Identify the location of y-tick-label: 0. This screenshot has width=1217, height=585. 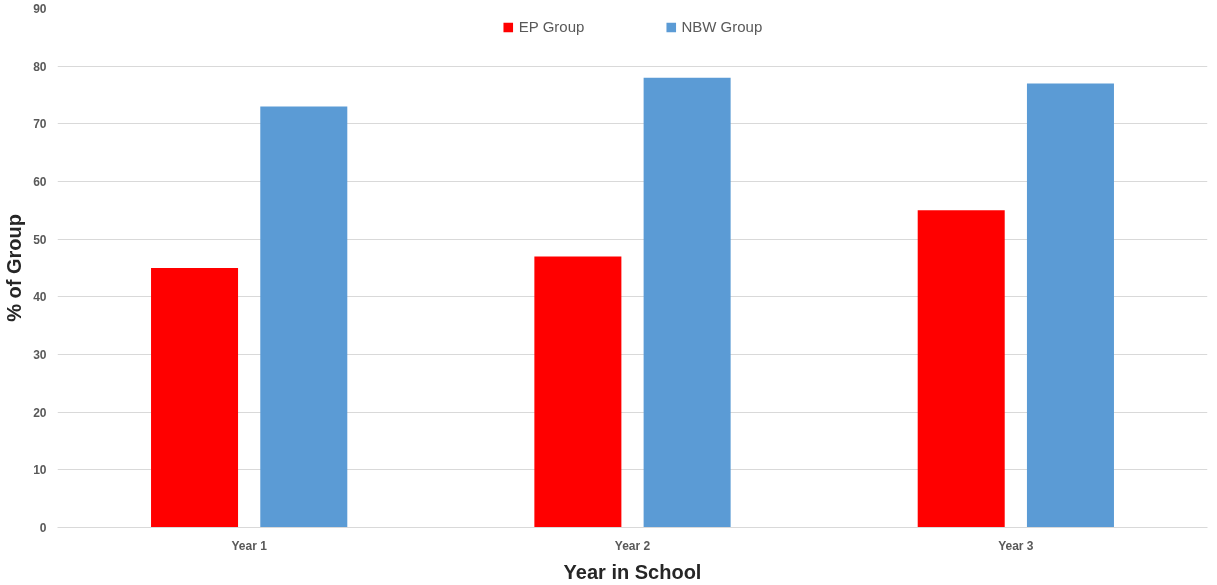
(43, 528).